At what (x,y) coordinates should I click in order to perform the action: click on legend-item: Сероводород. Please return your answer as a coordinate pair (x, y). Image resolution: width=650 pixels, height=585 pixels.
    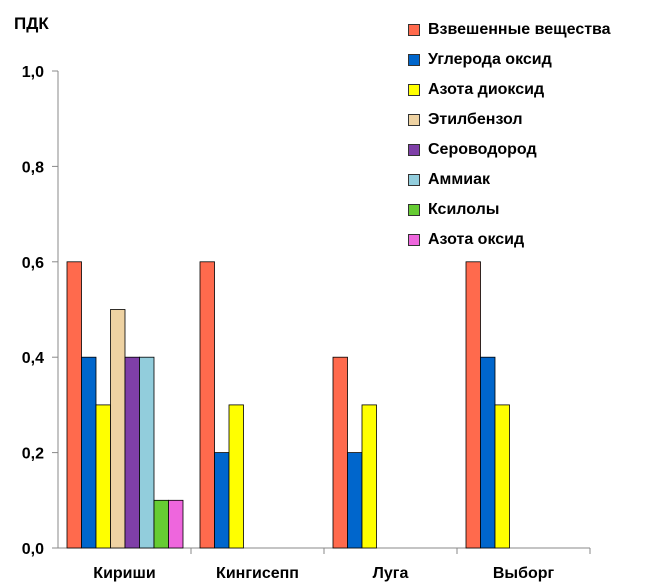
    Looking at the image, I should click on (509, 150).